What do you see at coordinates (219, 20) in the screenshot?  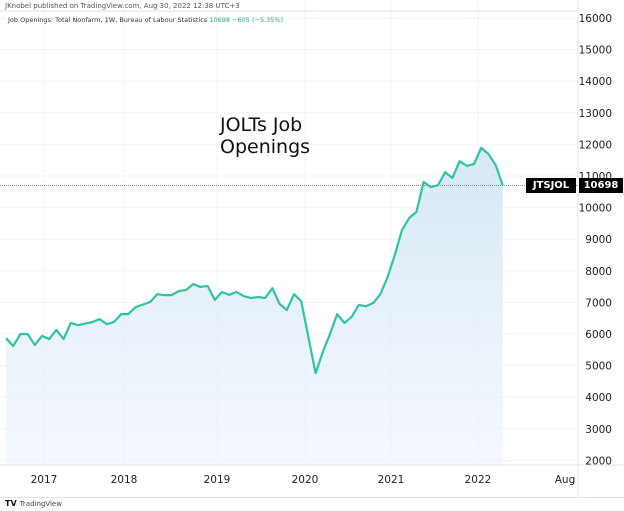 I see `last-value: 10698` at bounding box center [219, 20].